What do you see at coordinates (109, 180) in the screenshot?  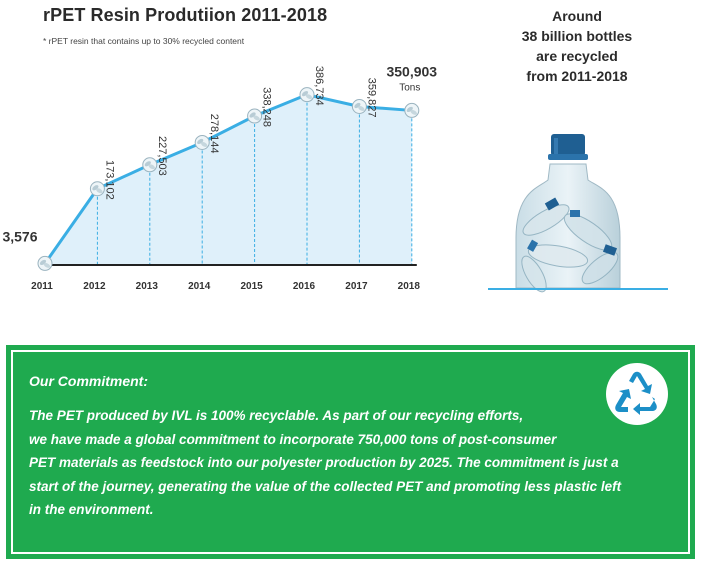 I see `data-label: 173,102` at bounding box center [109, 180].